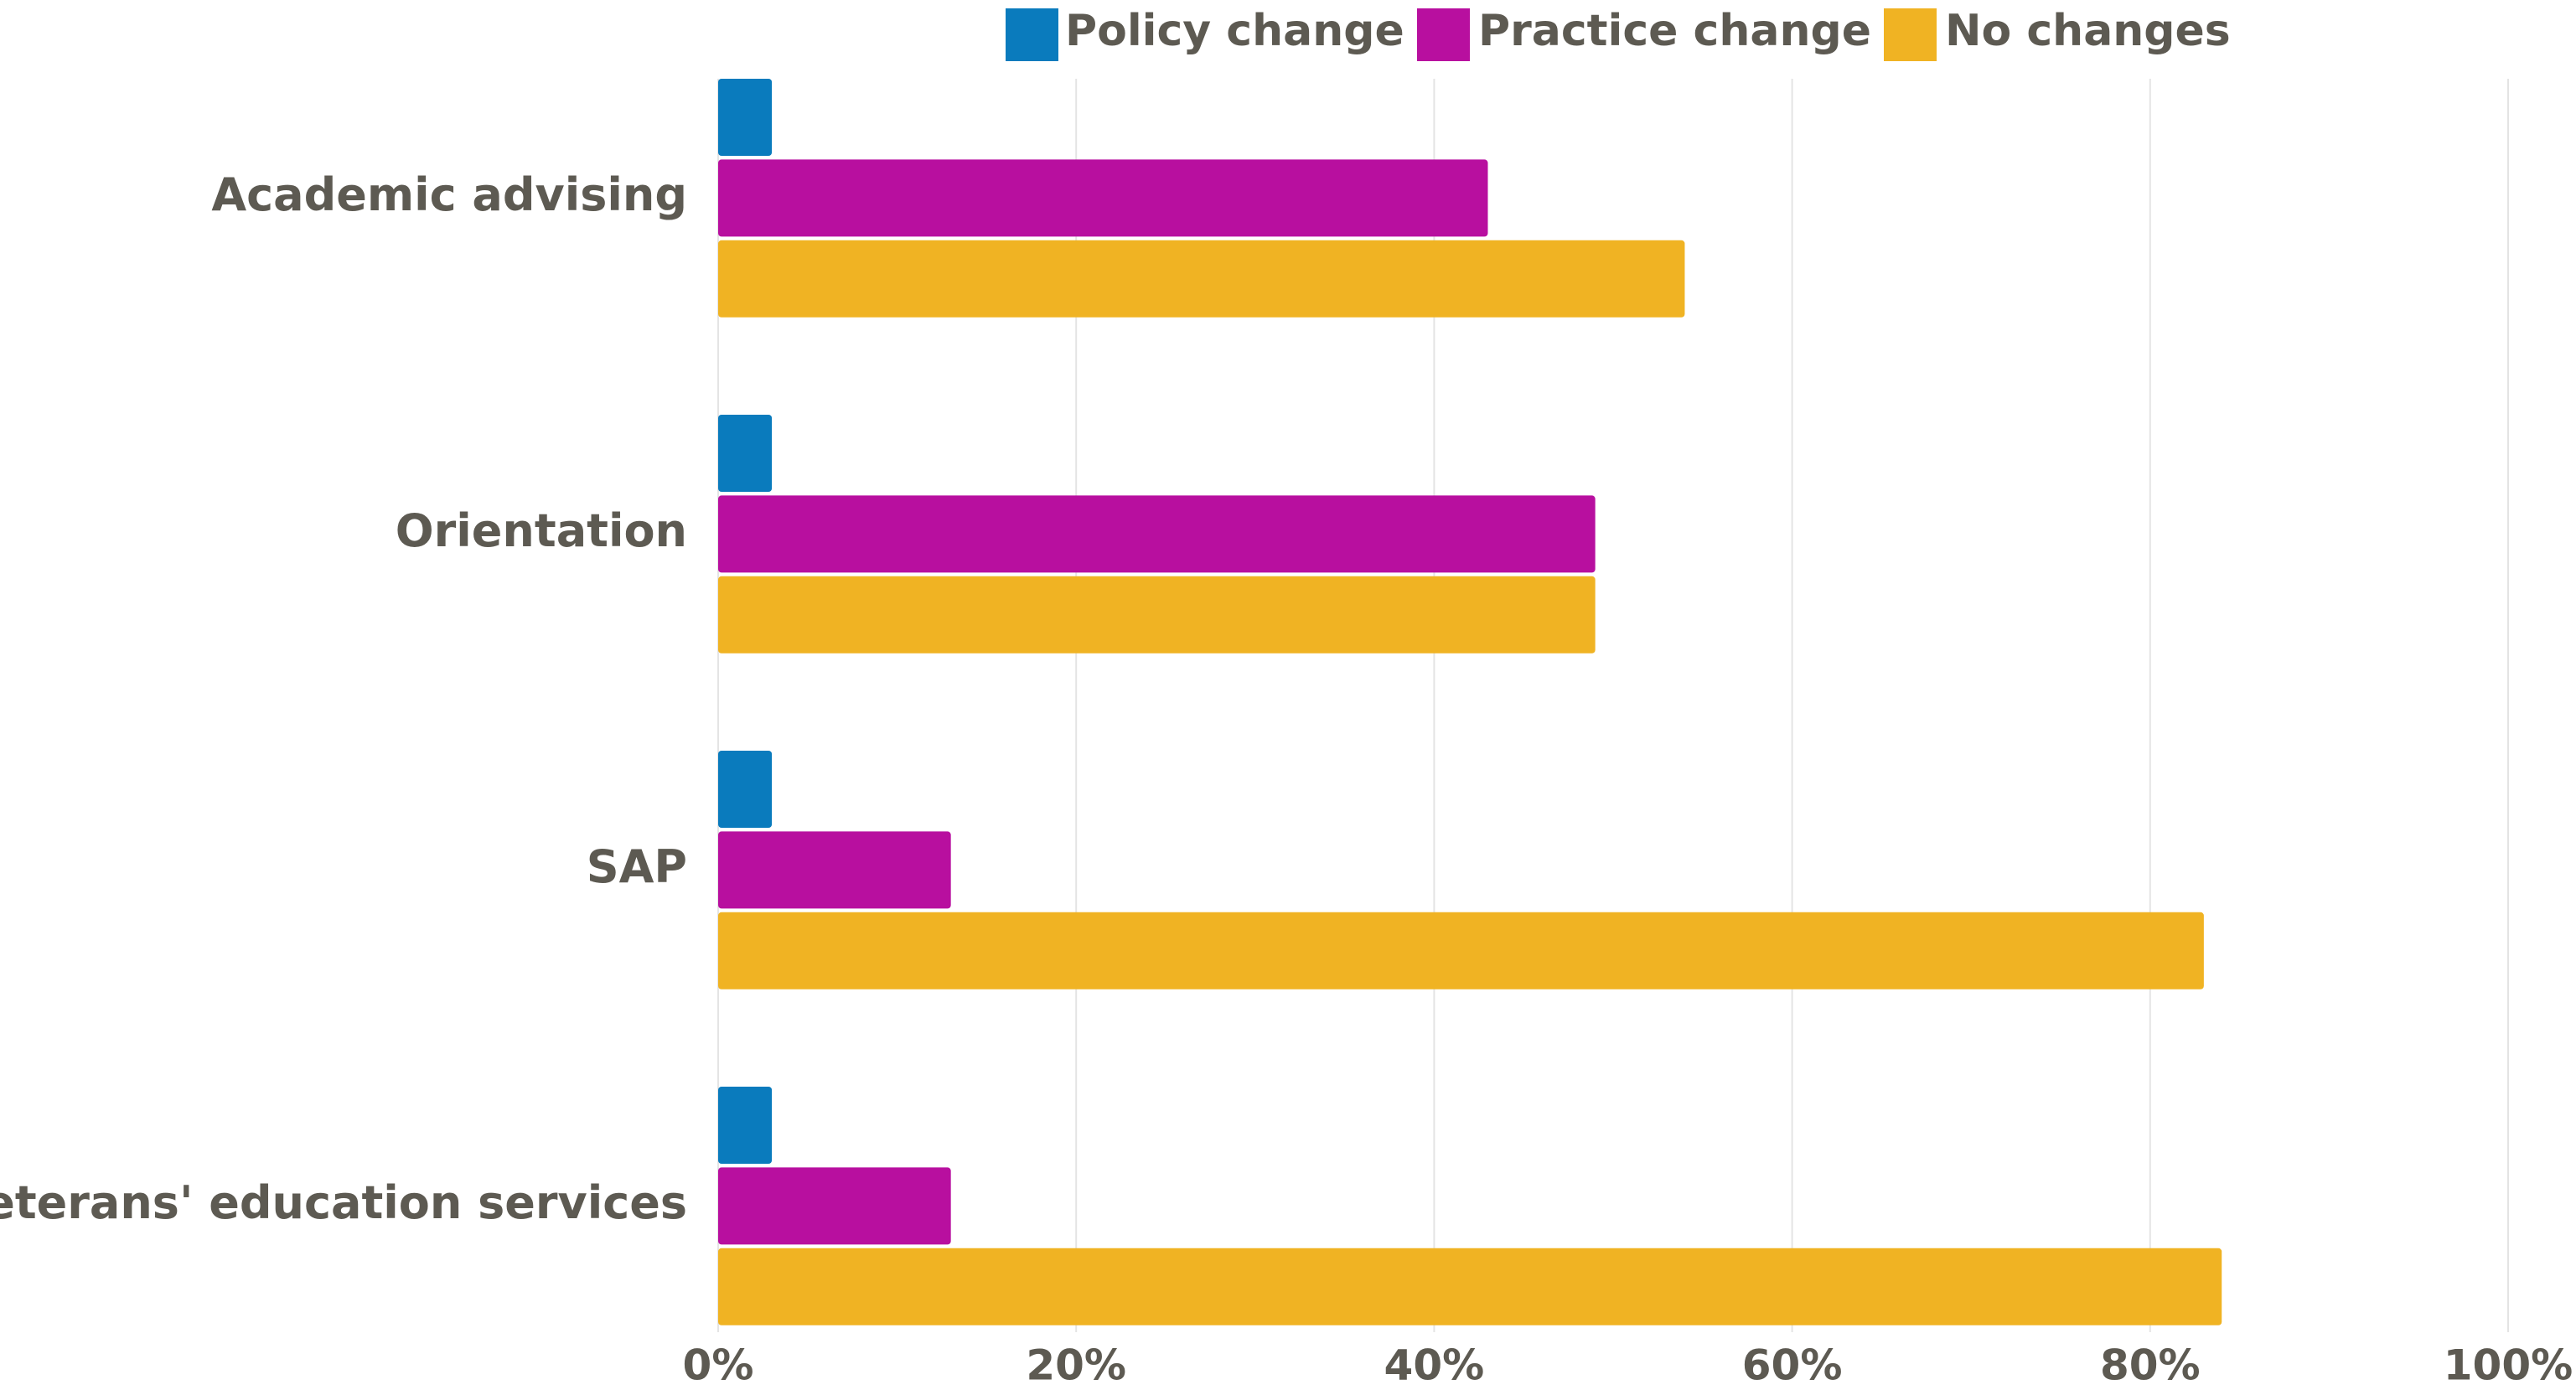  Describe the element at coordinates (343, 1202) in the screenshot. I see `category-label: Veterans' education services` at that location.